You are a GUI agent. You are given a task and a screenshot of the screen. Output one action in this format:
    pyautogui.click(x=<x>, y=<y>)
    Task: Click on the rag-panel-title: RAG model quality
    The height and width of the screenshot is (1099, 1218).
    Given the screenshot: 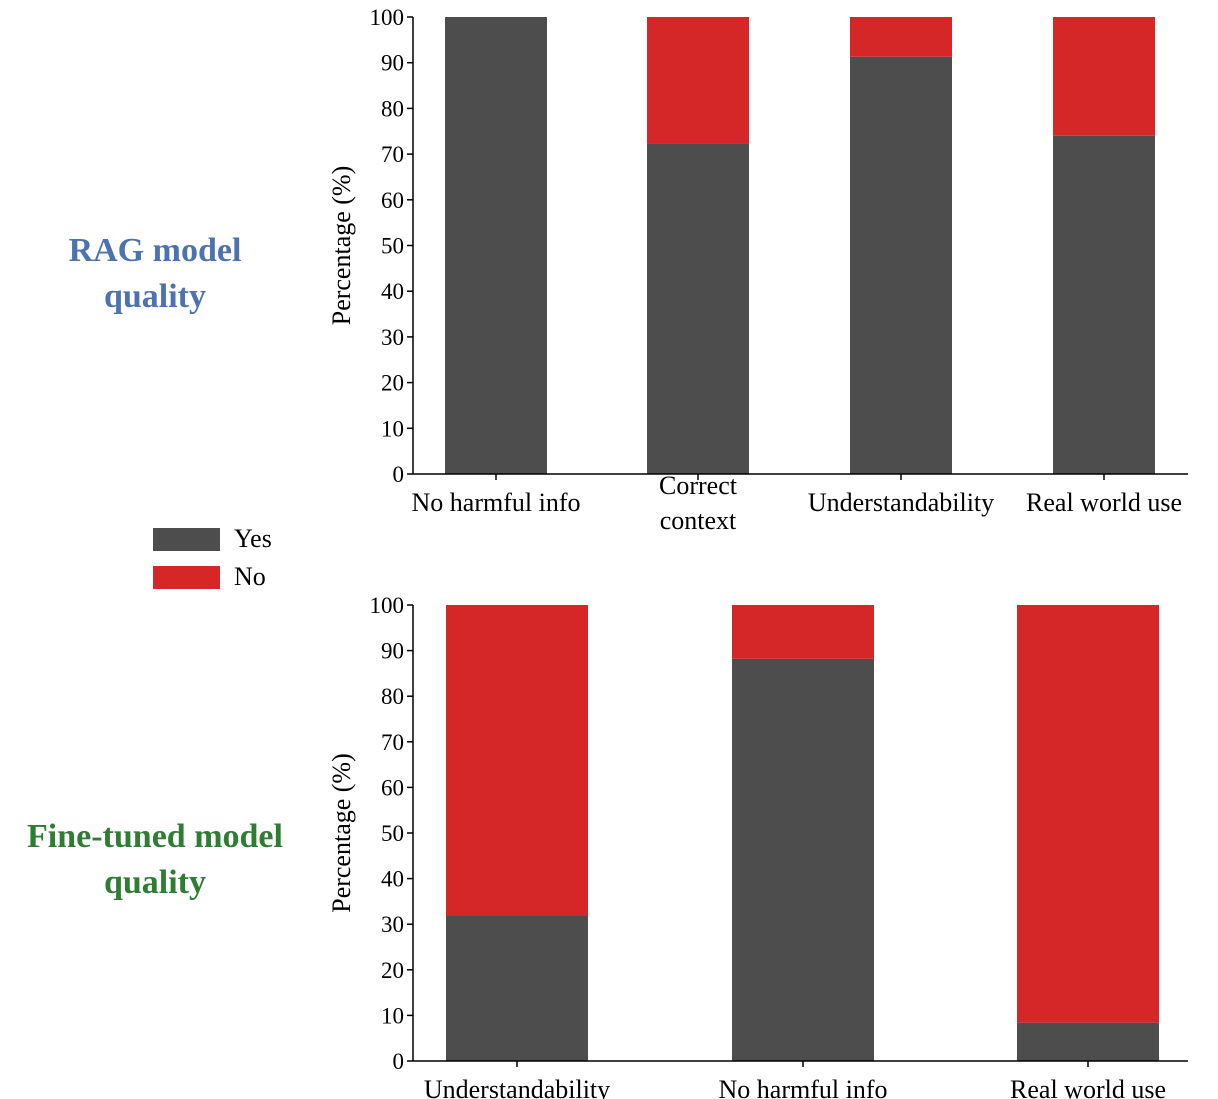 What is the action you would take?
    pyautogui.click(x=155, y=274)
    